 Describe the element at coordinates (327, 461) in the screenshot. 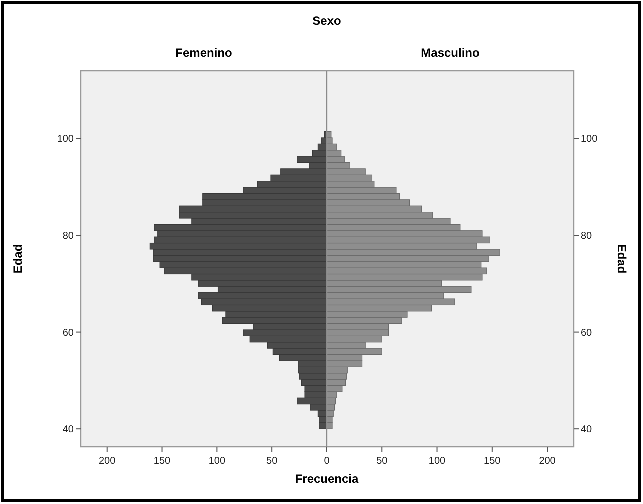

I see `x-tick-label: 0` at that location.